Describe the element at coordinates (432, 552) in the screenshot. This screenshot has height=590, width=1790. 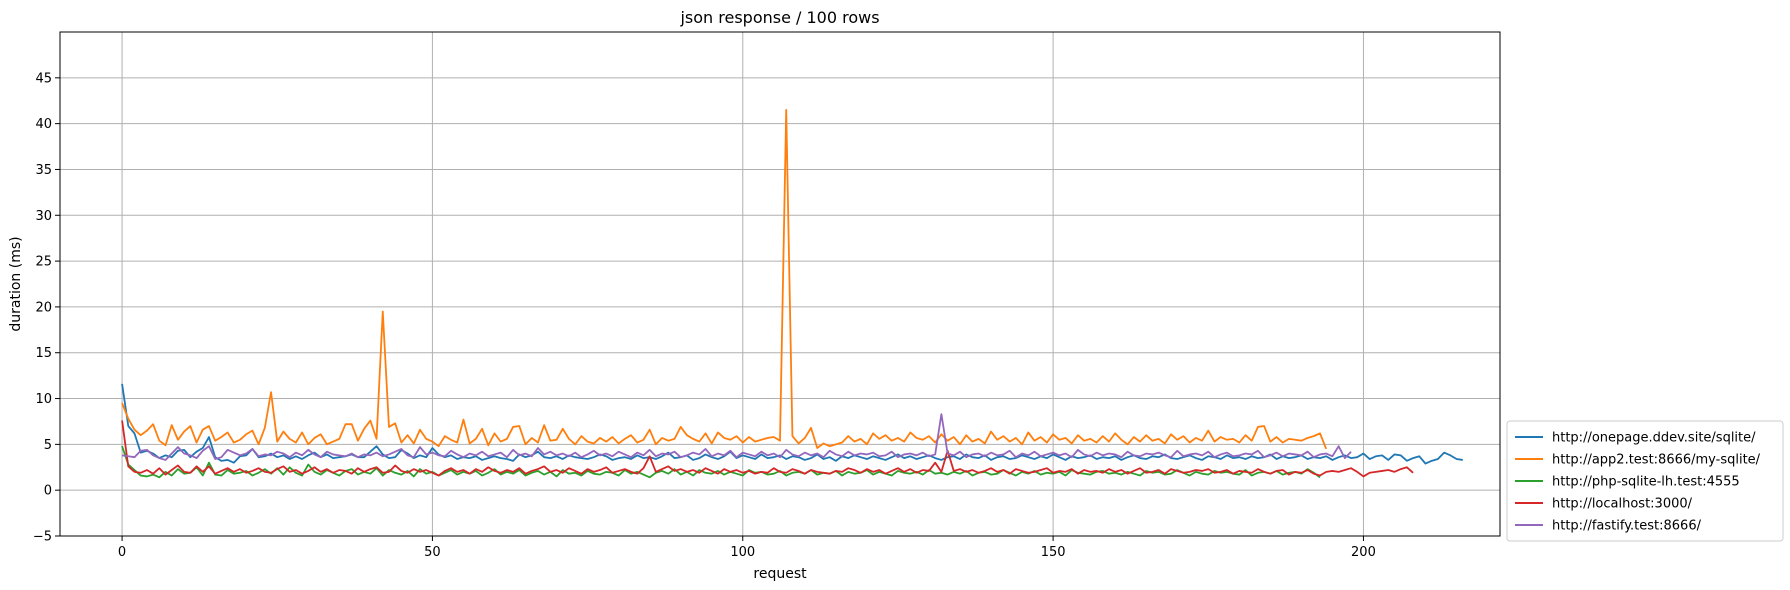
I see `x-tick-label: 50` at that location.